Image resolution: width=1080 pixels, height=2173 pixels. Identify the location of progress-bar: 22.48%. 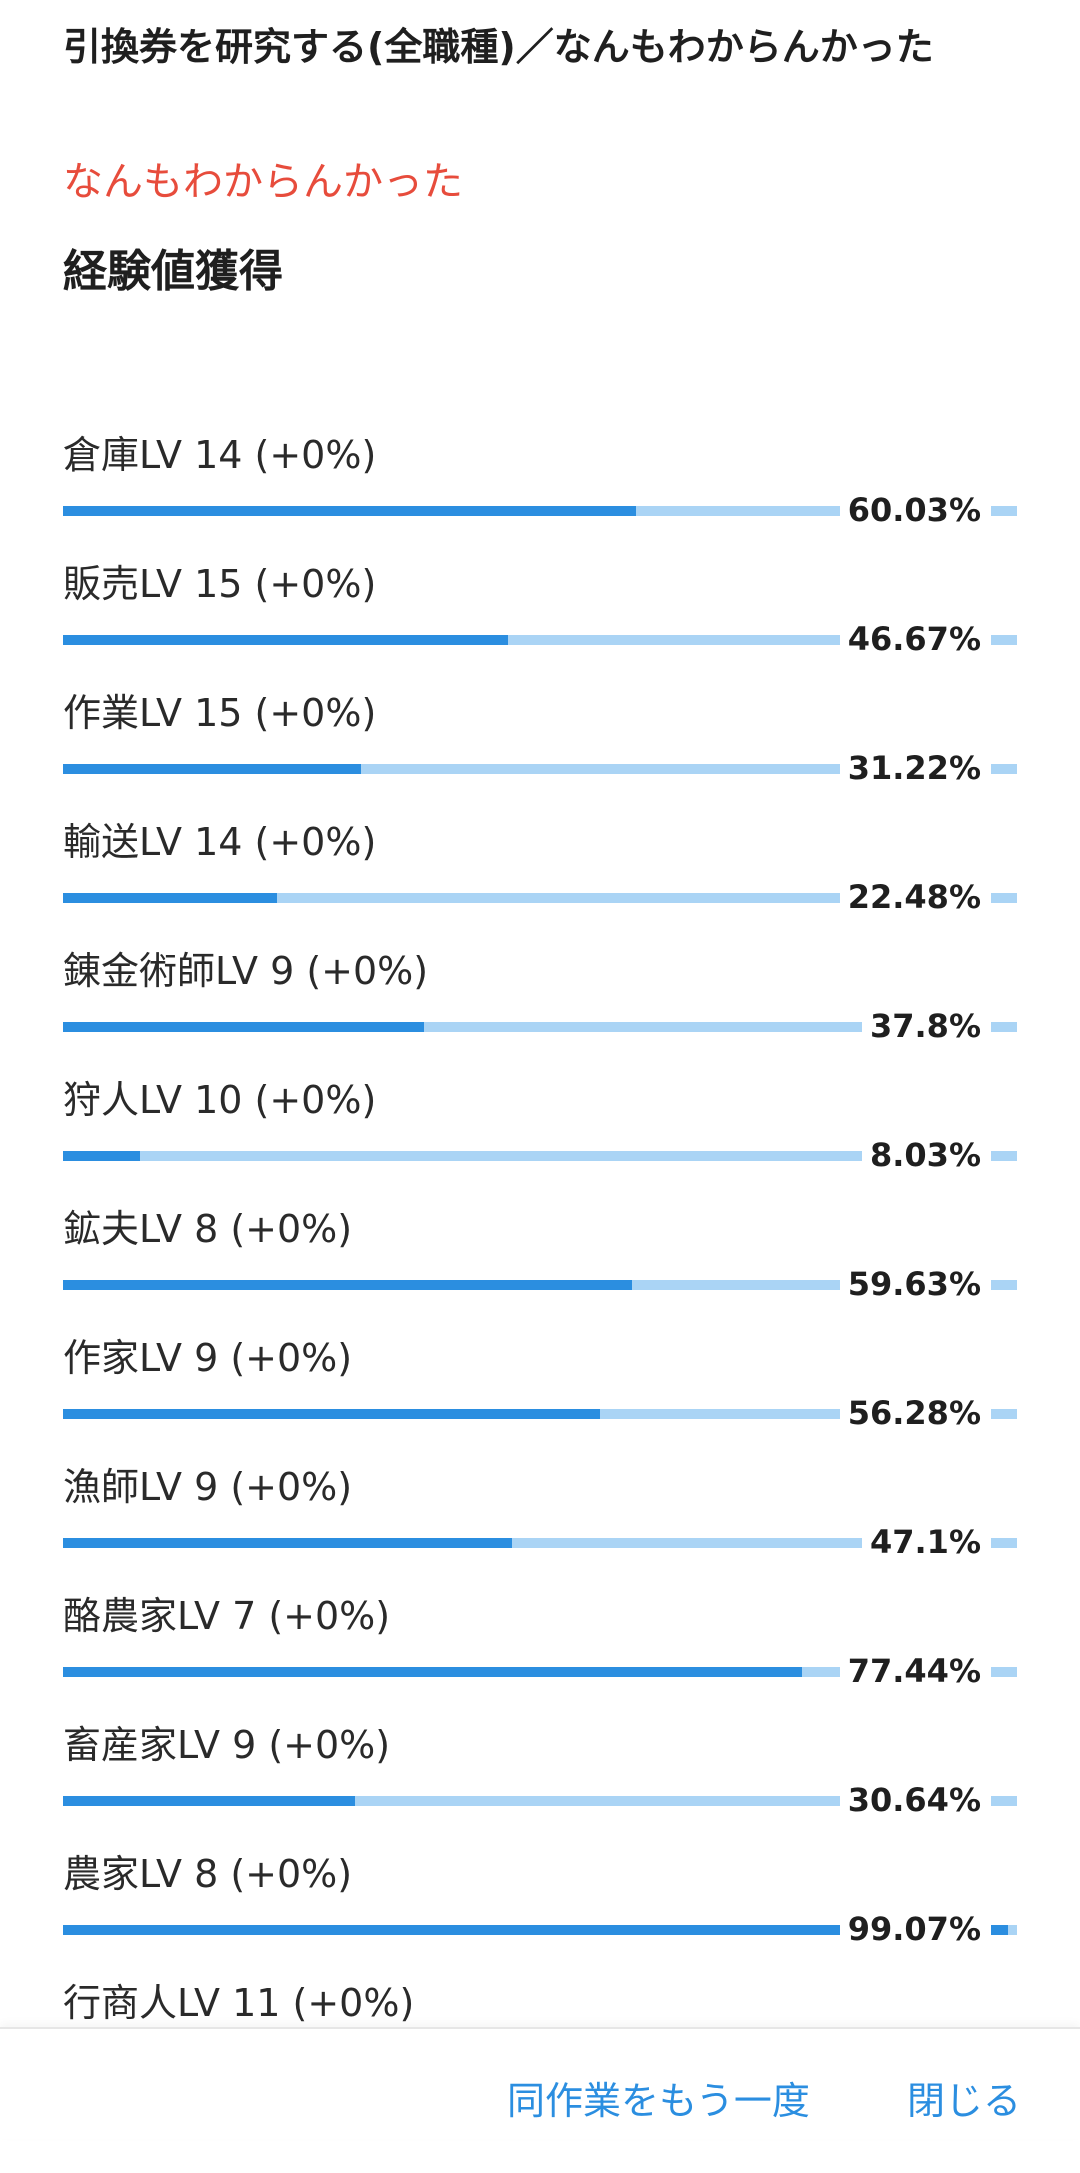
(540, 897).